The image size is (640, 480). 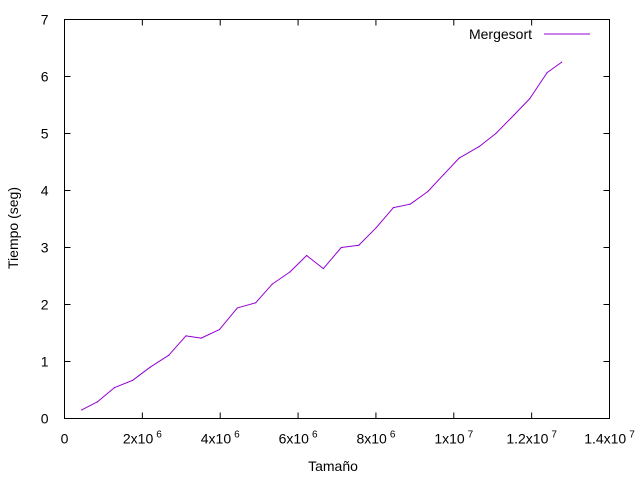 I want to click on y-axis-title: Tiempo (seg), so click(x=13, y=228).